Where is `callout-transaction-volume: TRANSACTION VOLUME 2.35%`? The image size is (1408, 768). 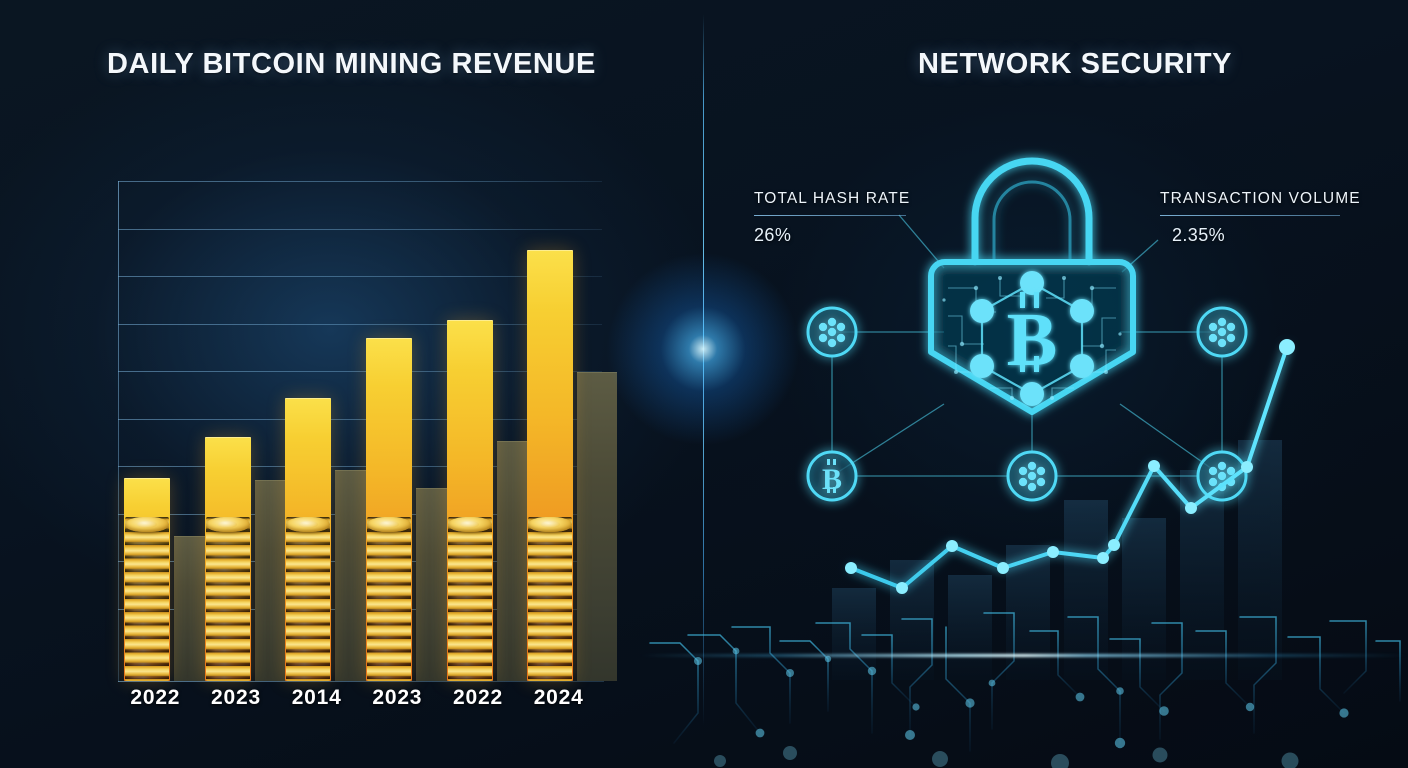
callout-transaction-volume: TRANSACTION VOLUME 2.35% is located at coordinates (1260, 218).